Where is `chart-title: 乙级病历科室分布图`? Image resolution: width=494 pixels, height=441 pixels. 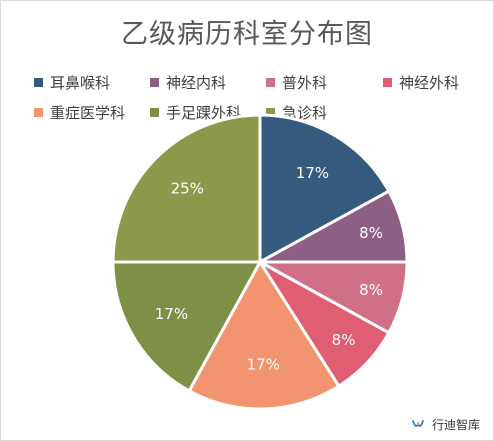 chart-title: 乙级病历科室分布图 is located at coordinates (247, 34).